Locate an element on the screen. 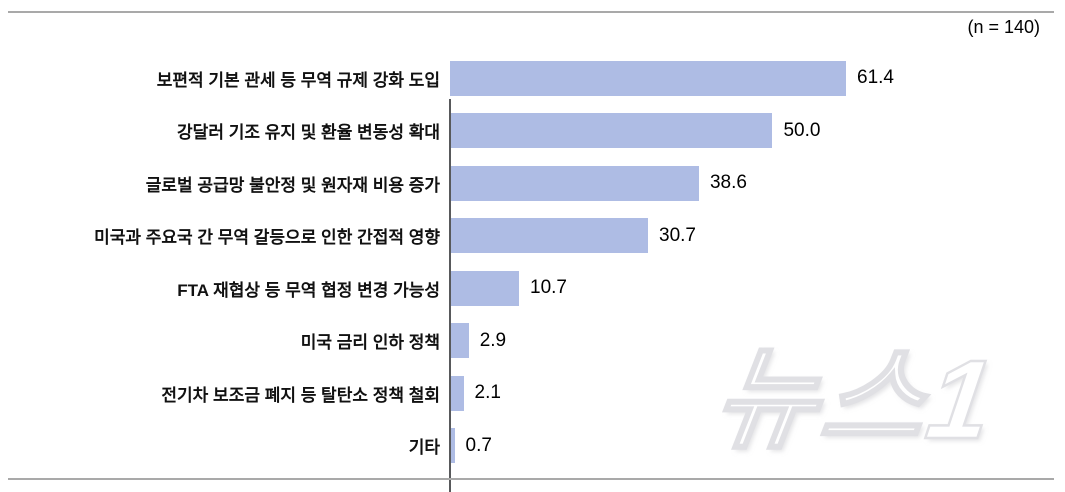 Image resolution: width=1065 pixels, height=492 pixels. category-label: 기타 is located at coordinates (424, 448).